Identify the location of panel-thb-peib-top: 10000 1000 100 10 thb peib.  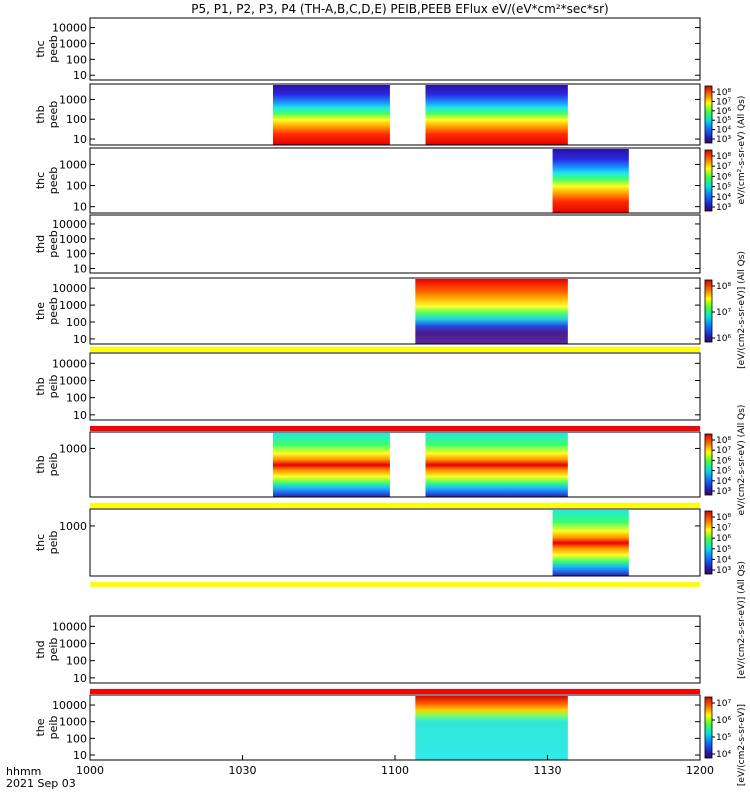
(367, 387).